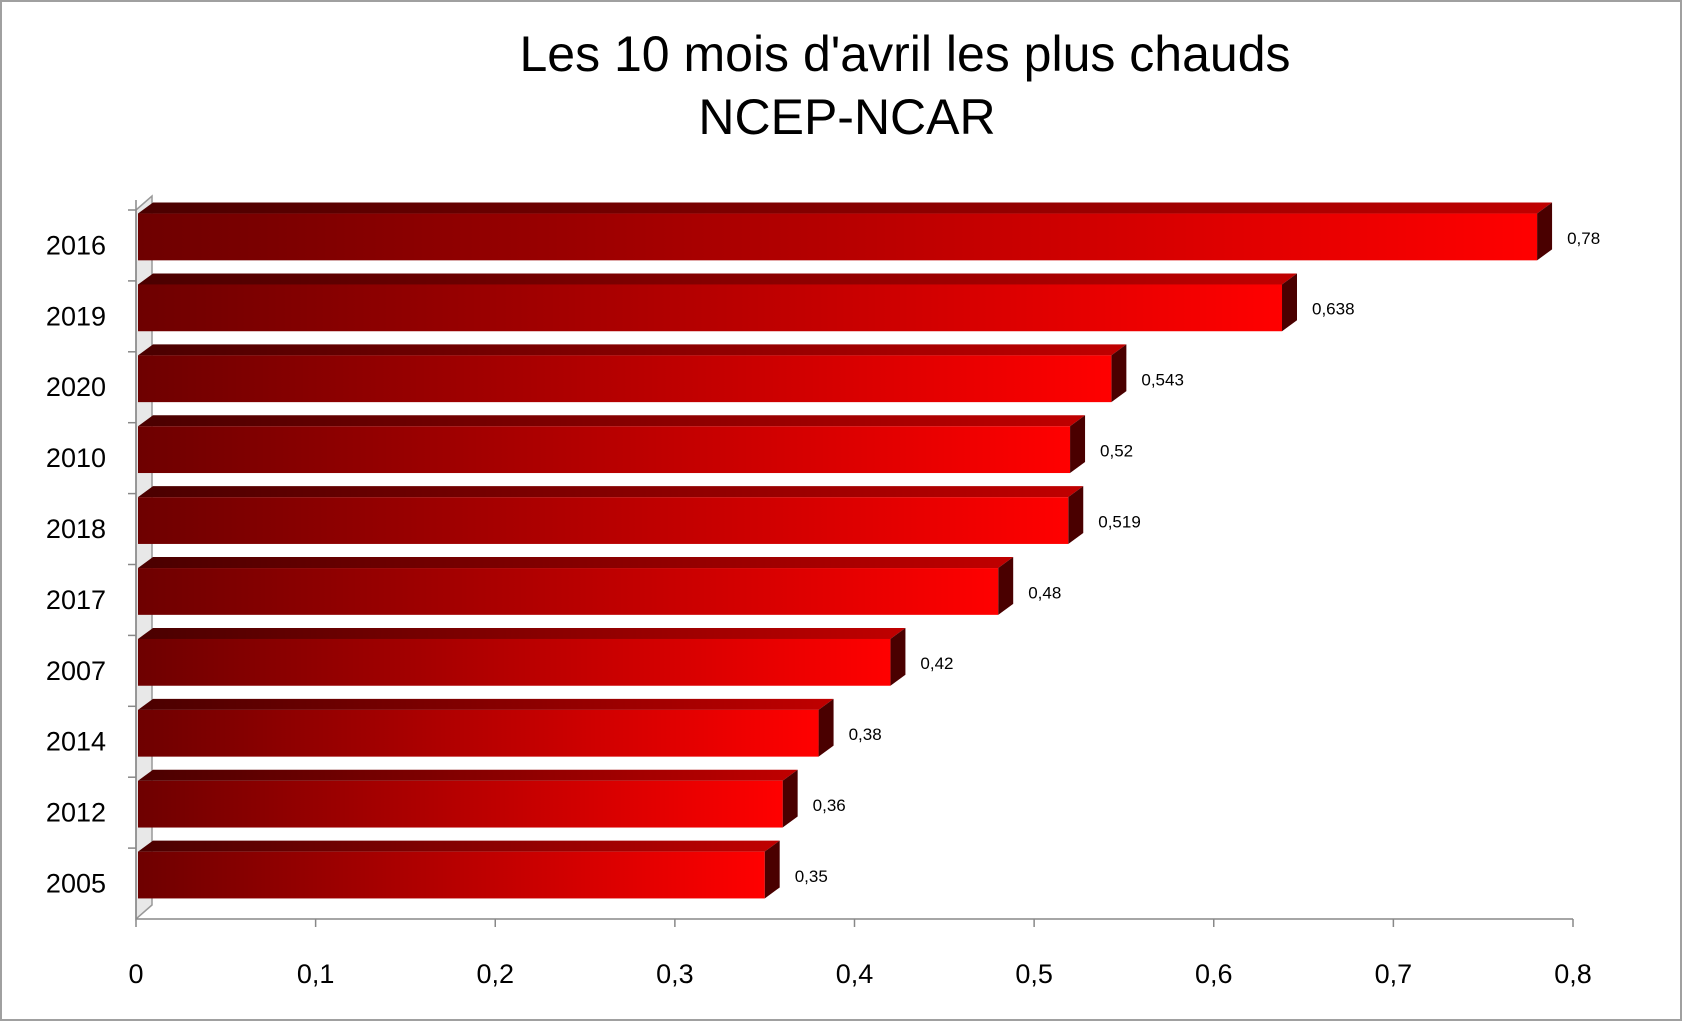  What do you see at coordinates (829, 805) in the screenshot?
I see `value-label: 0,36` at bounding box center [829, 805].